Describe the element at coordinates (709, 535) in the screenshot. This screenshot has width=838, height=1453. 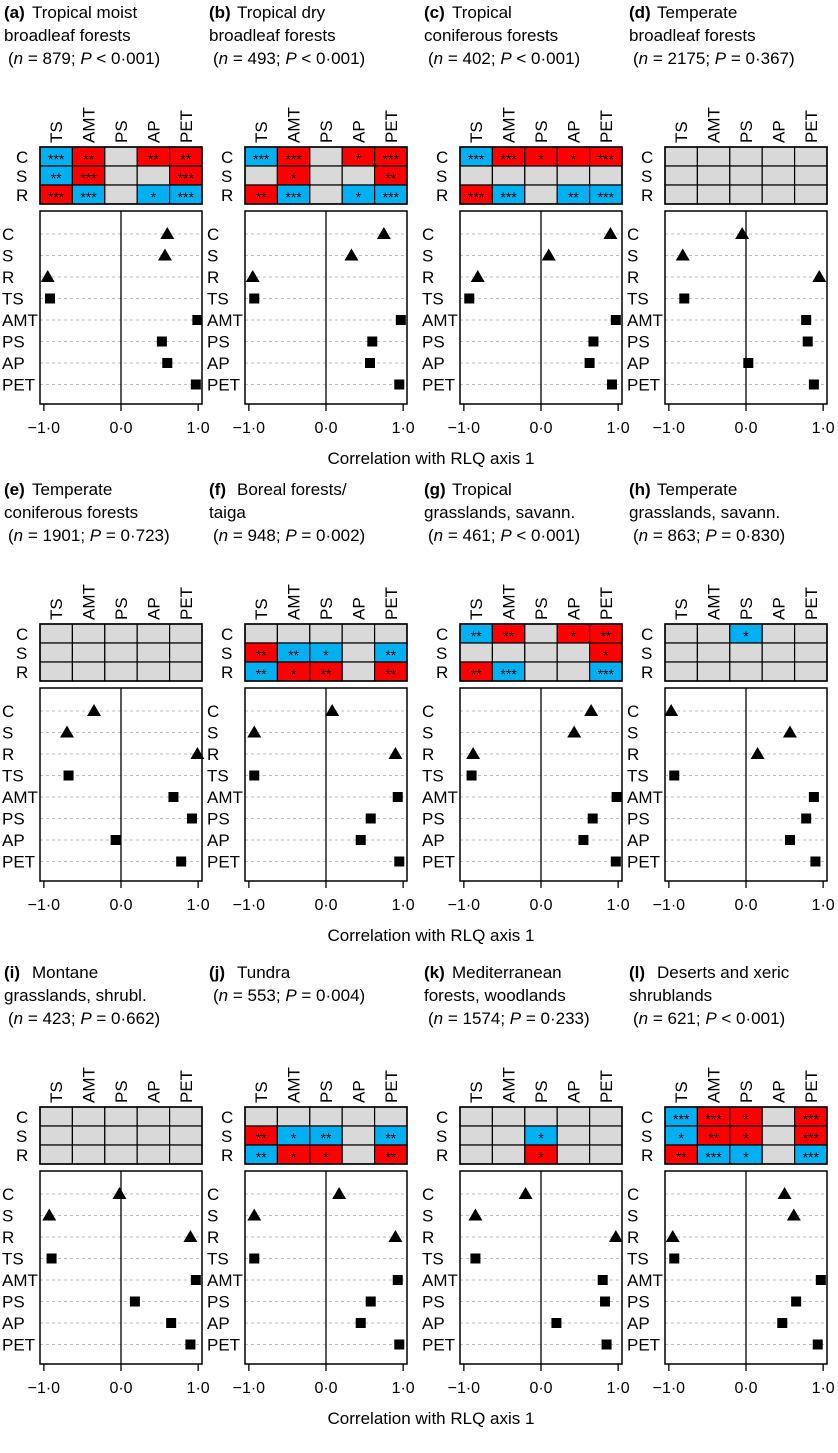
I see `sample-size-and-p: (n = 863; P = 0·830)` at that location.